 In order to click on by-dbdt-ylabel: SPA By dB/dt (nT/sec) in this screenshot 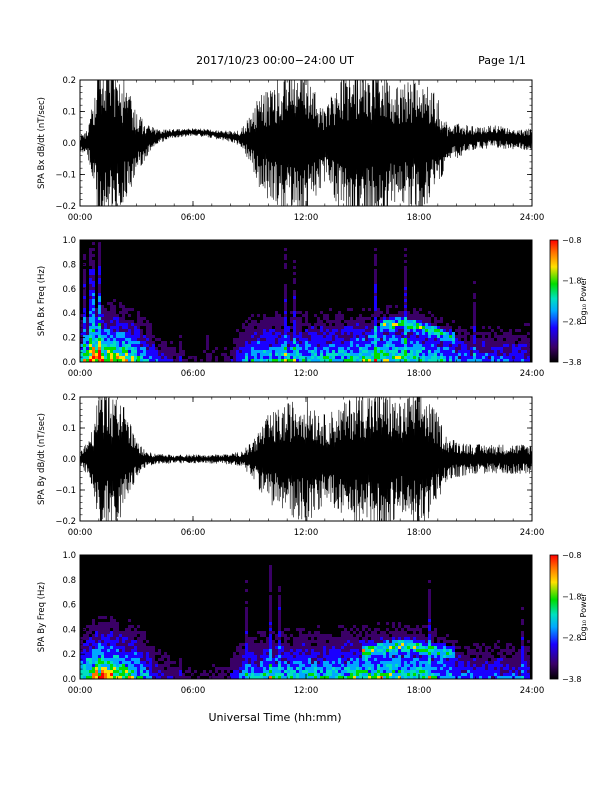, I will do `click(42, 459)`.